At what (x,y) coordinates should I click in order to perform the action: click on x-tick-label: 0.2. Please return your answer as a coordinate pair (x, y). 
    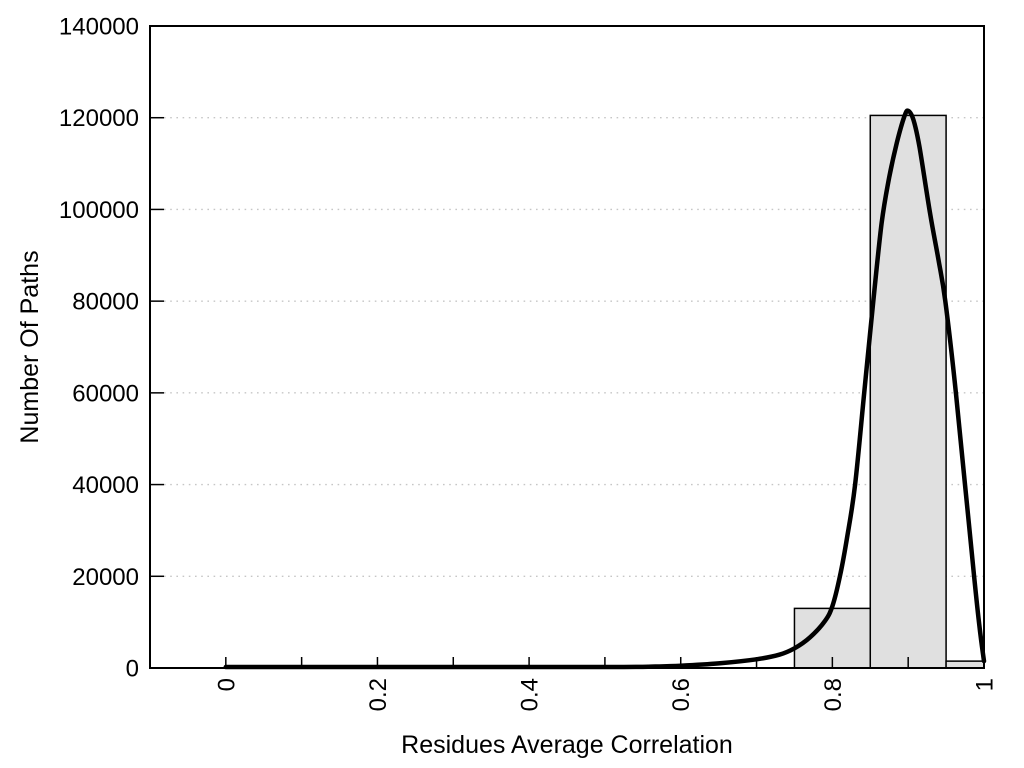
    Looking at the image, I should click on (378, 694).